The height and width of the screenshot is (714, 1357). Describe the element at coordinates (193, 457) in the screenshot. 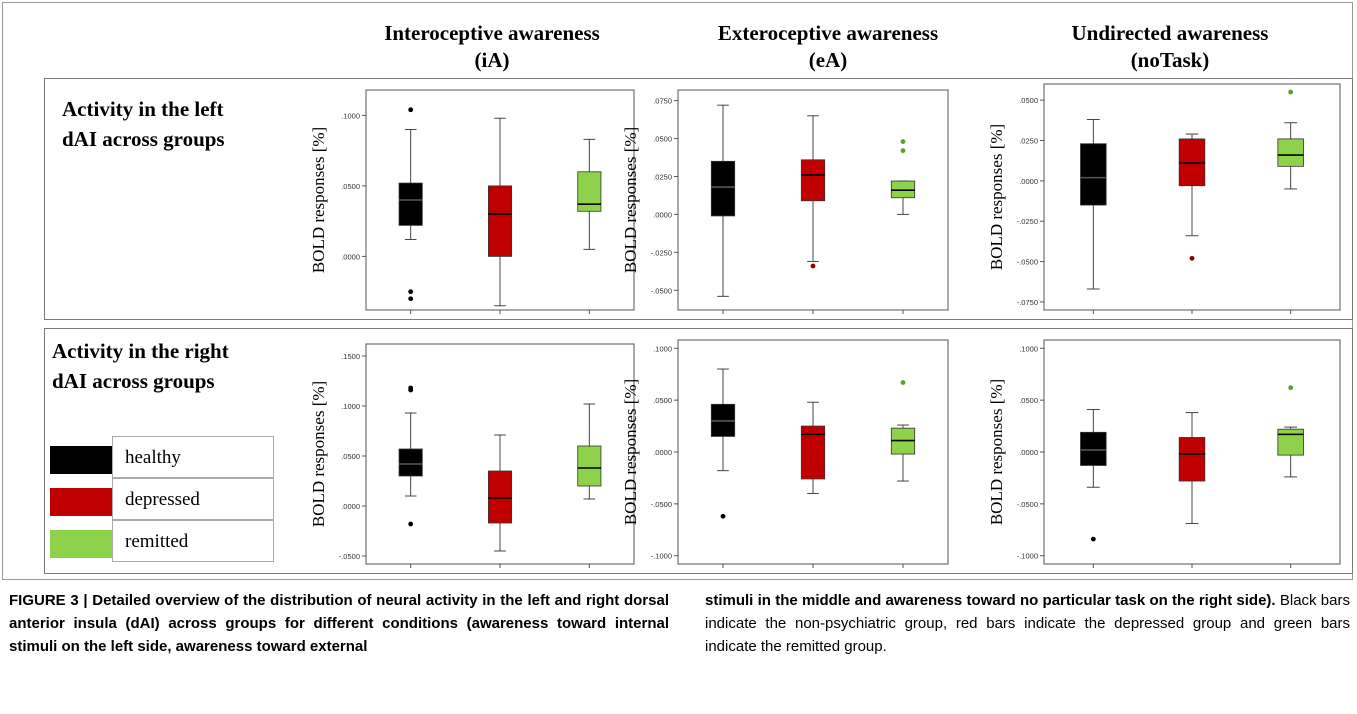

I see `legend-label-healthy: healthy` at that location.